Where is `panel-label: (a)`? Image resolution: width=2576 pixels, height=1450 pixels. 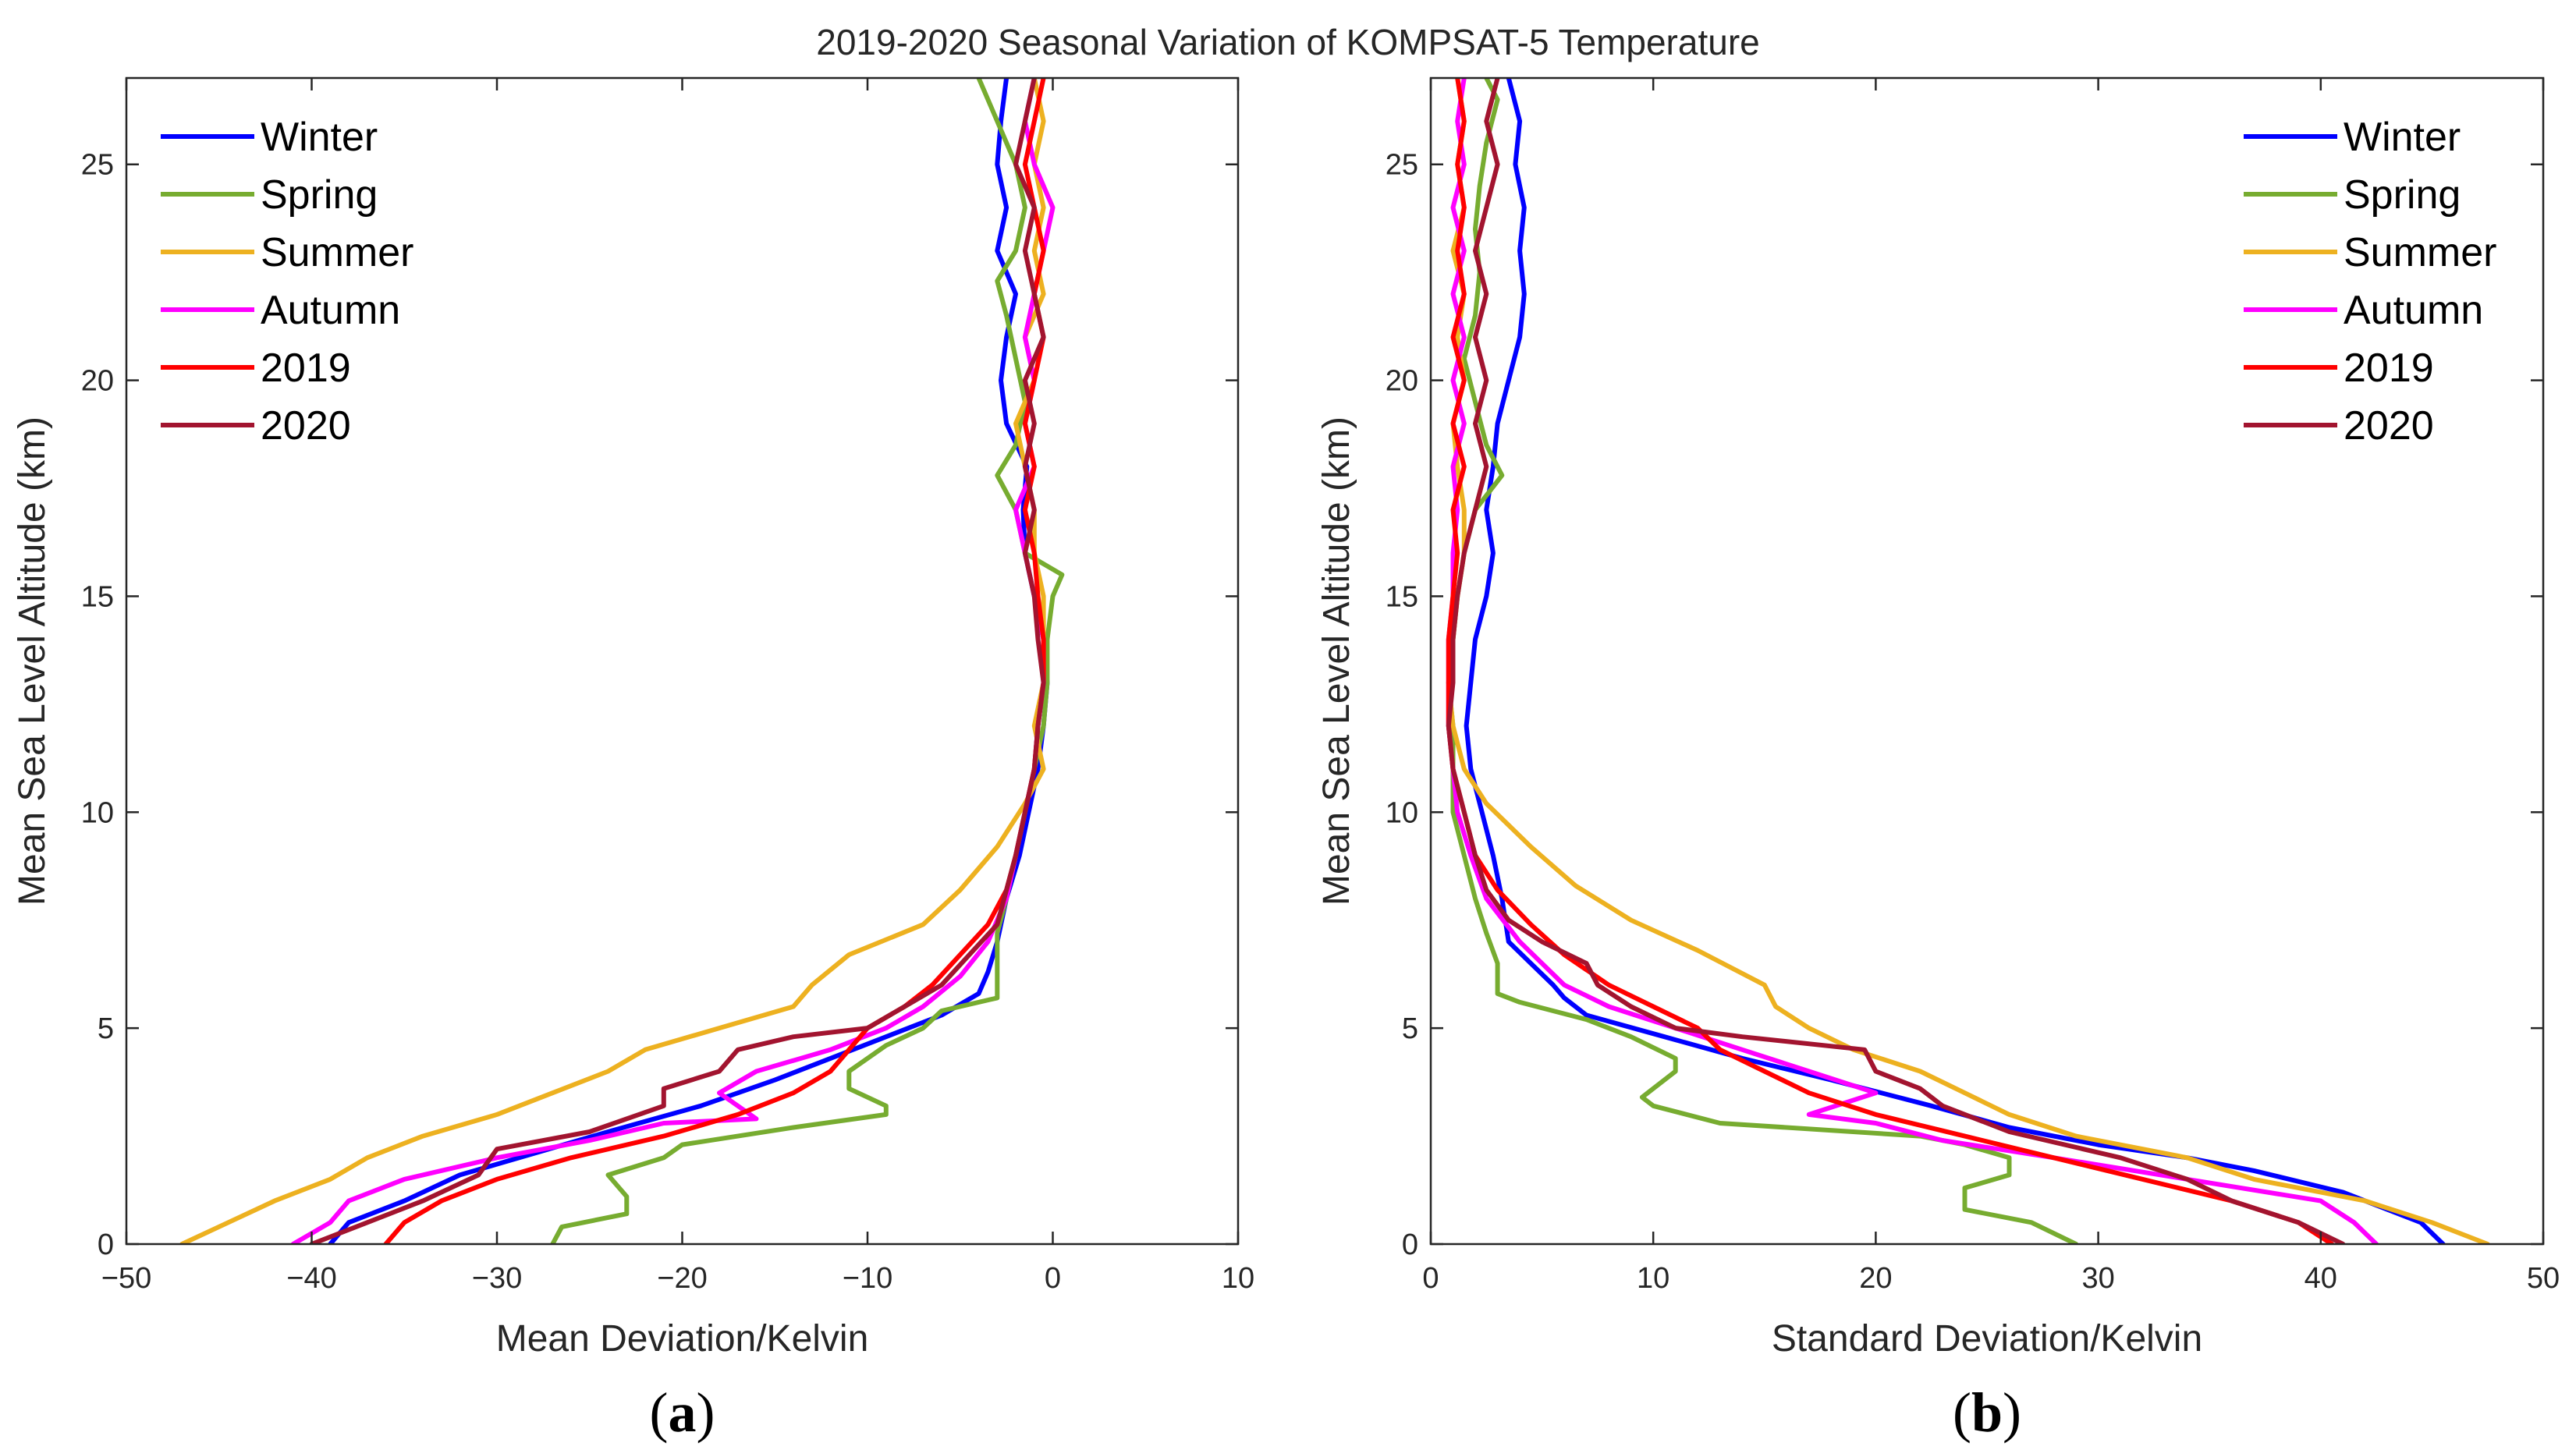
panel-label: (a) is located at coordinates (682, 1412).